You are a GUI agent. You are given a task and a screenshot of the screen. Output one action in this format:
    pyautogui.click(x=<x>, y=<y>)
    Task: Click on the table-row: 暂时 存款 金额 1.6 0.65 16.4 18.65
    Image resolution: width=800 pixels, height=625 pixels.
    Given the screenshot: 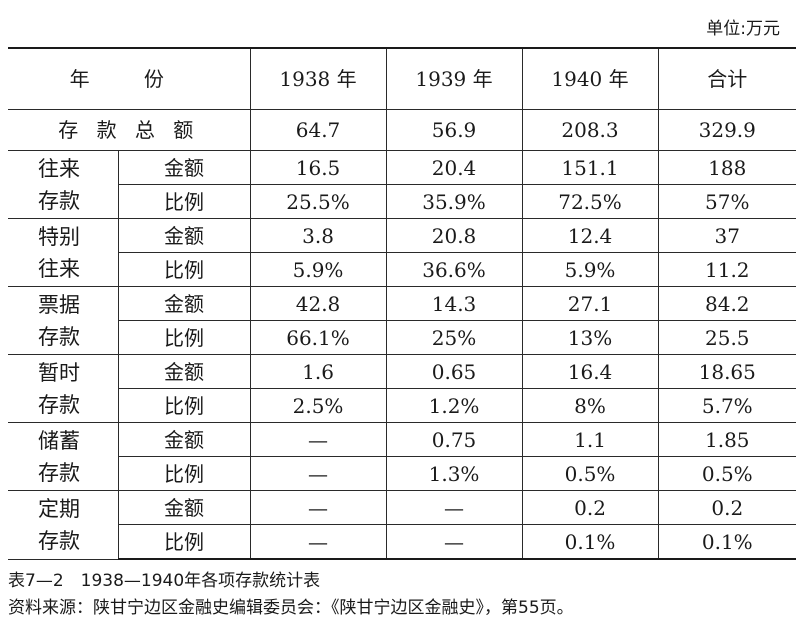 What is the action you would take?
    pyautogui.click(x=402, y=388)
    